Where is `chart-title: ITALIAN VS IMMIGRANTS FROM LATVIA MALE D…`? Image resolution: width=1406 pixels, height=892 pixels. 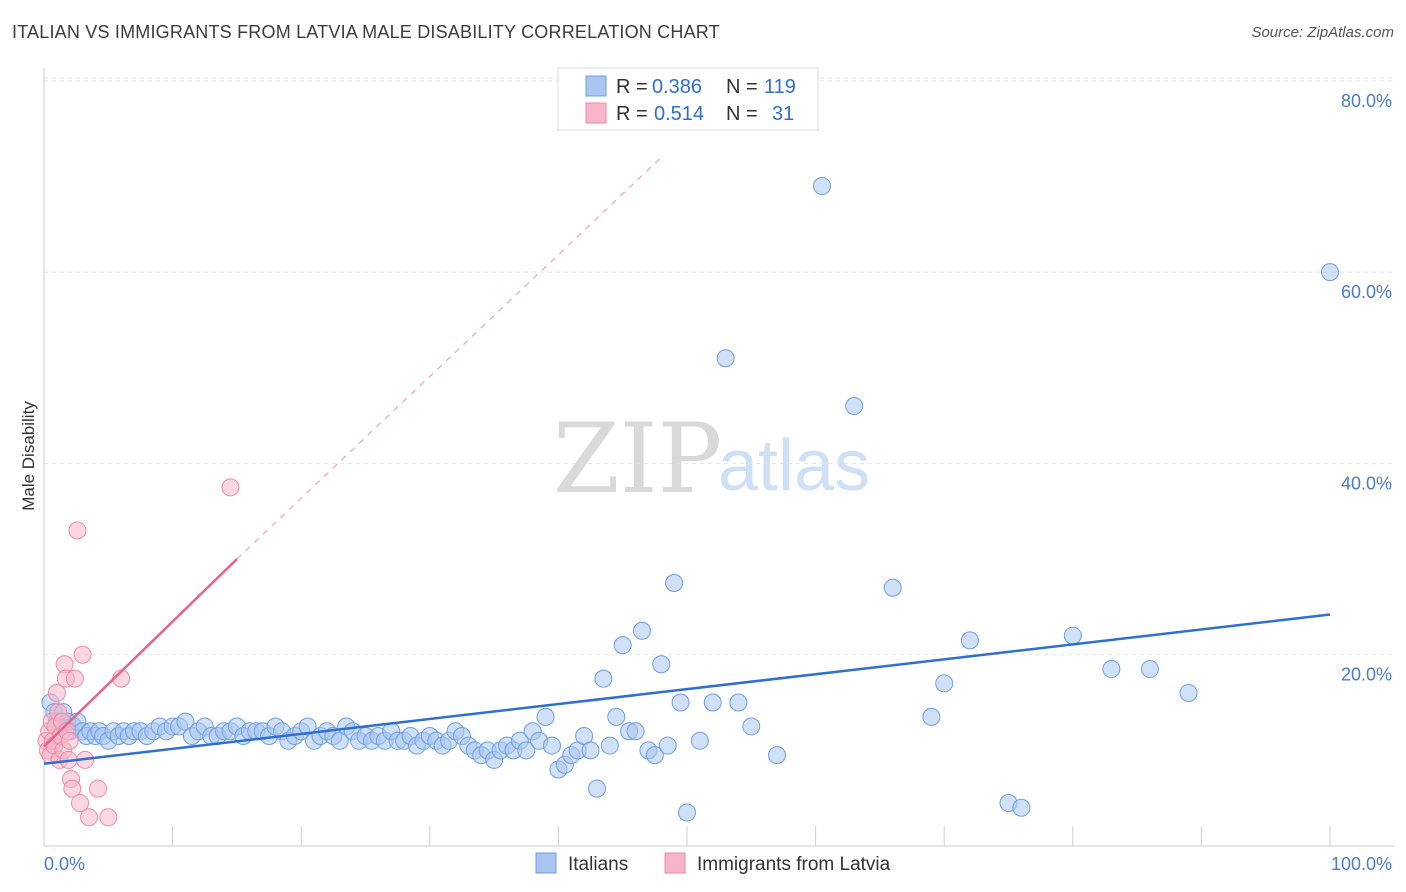
chart-title: ITALIAN VS IMMIGRANTS FROM LATVIA MALE D… is located at coordinates (366, 32).